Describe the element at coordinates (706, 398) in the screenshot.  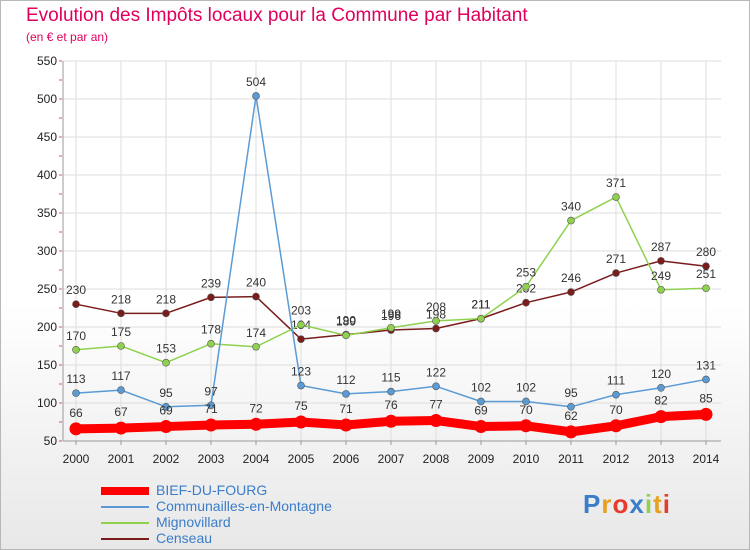
I see `data-label: 85` at that location.